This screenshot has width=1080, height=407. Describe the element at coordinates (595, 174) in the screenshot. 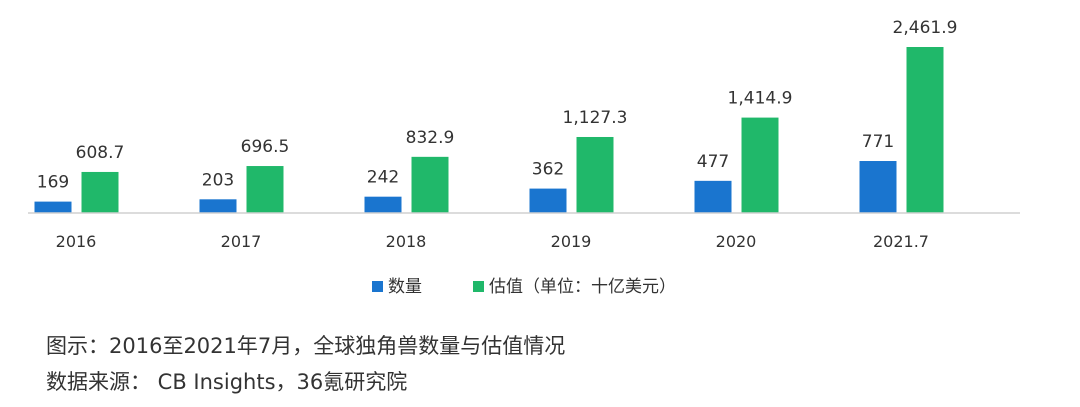

I see `bar-valuation-2019` at that location.